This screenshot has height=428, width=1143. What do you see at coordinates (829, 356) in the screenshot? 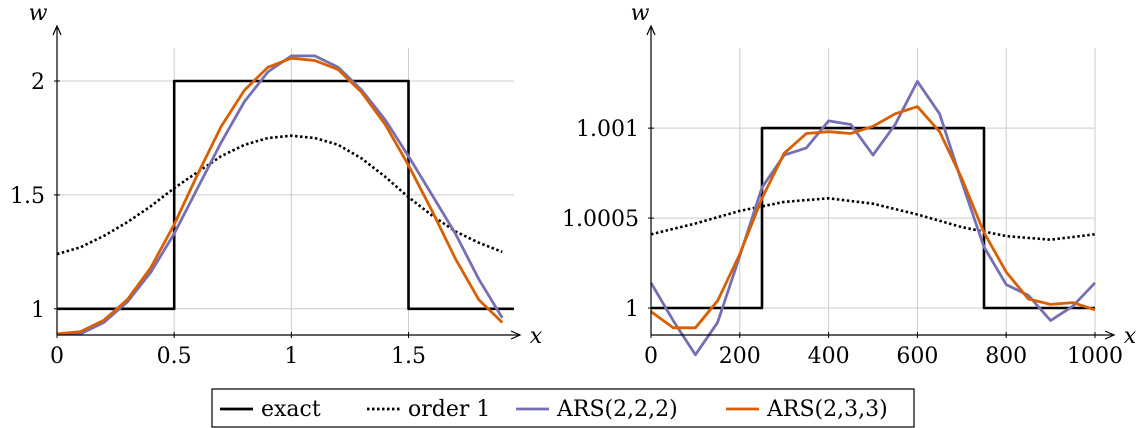
I see `x-tick-label: 400` at bounding box center [829, 356].